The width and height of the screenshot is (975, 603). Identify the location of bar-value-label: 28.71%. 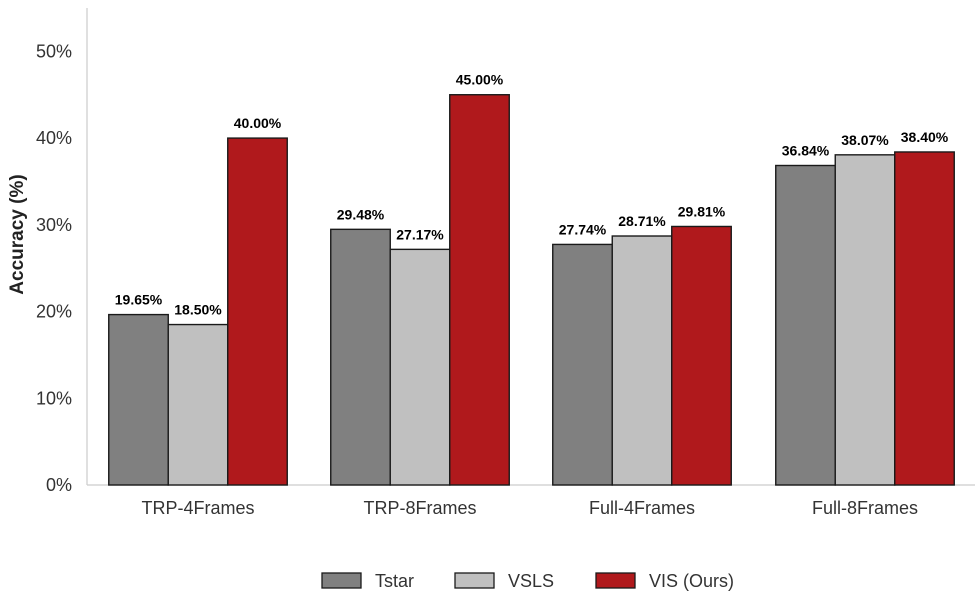
(642, 221).